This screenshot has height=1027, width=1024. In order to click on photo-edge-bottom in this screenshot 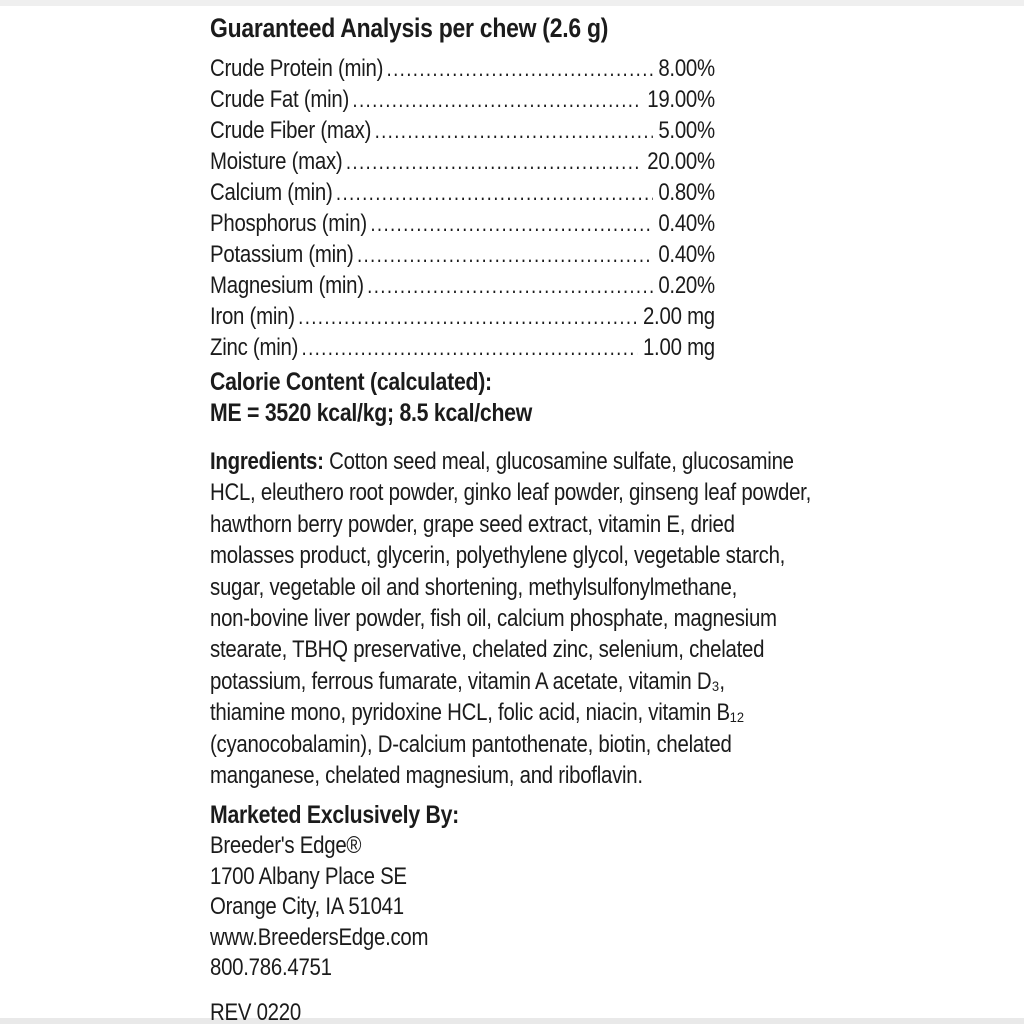, I will do `click(512, 1021)`.